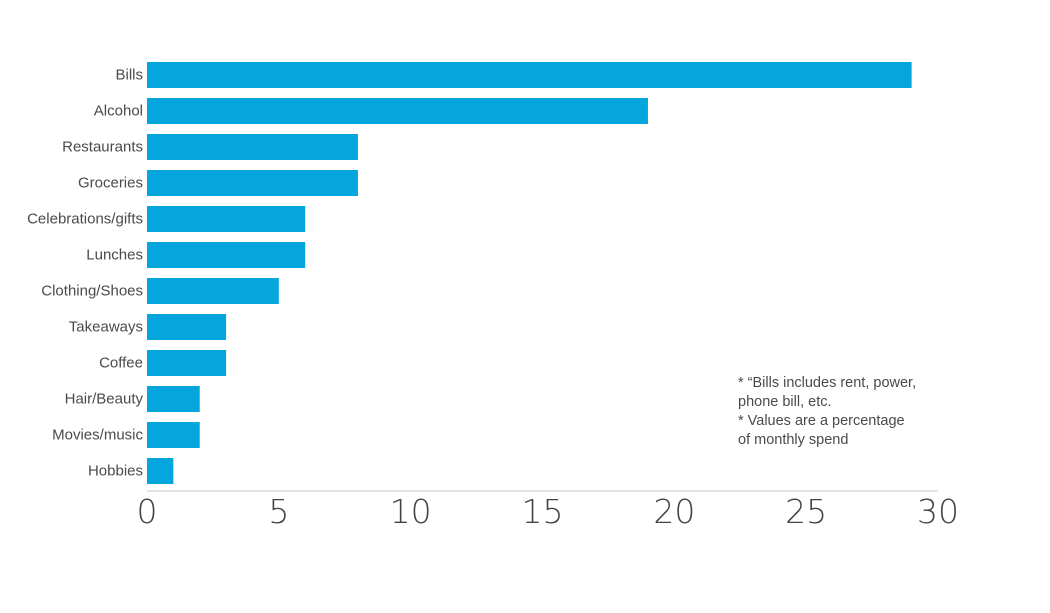  I want to click on bar-celebrations-gifts, so click(226, 219).